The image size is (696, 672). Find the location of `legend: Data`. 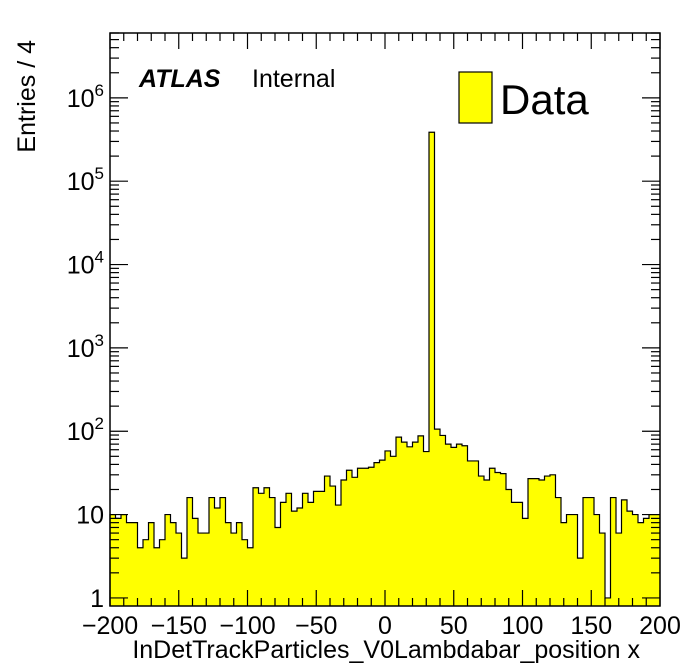

legend: Data is located at coordinates (523, 97).